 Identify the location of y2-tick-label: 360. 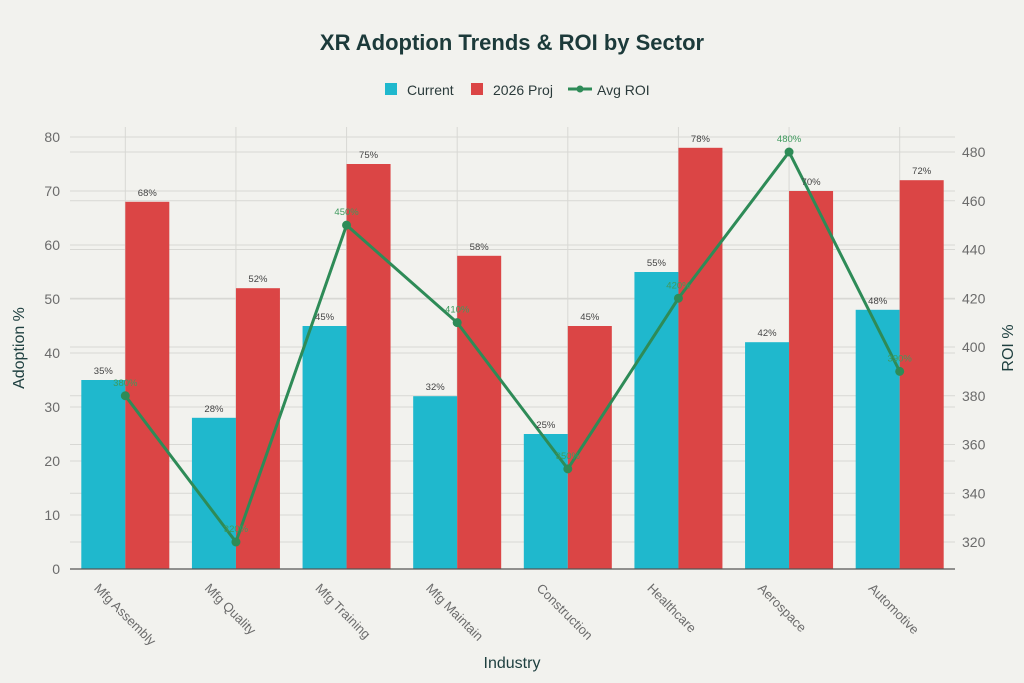
(974, 445).